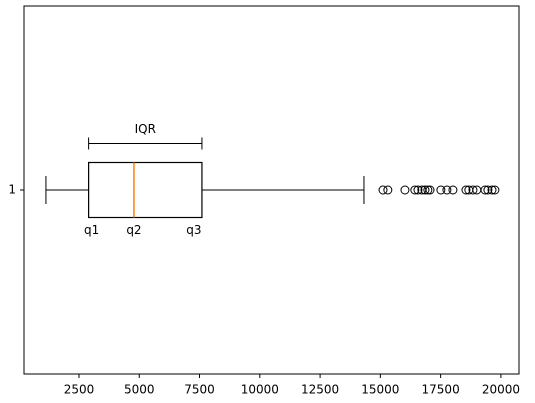  I want to click on x-tick-label: 15000, so click(380, 390).